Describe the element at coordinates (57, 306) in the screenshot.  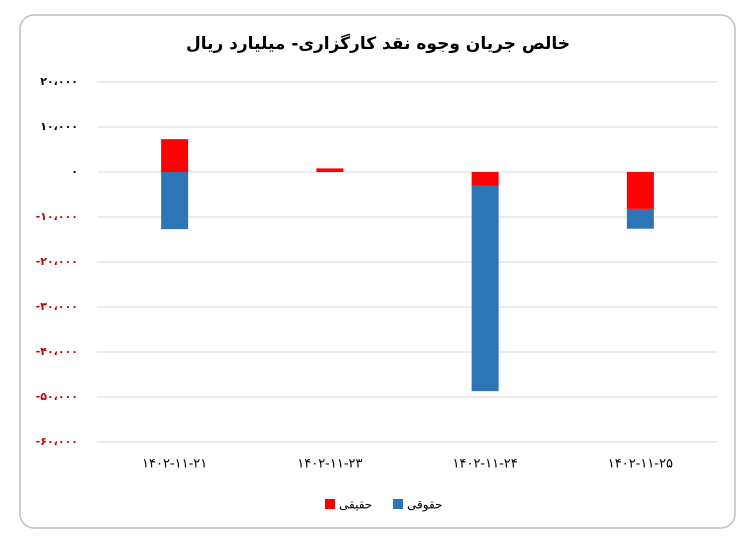
I see `y-tick-label: -۳۰،۰۰۰` at that location.